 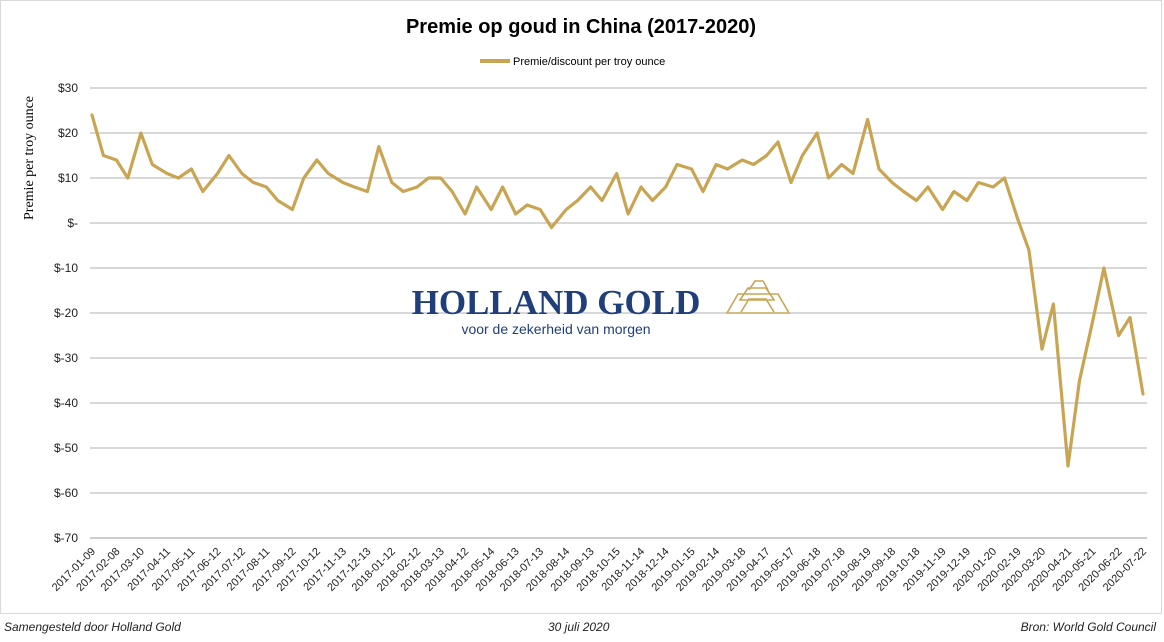 I want to click on y-tick-label: $-40, so click(x=66, y=403).